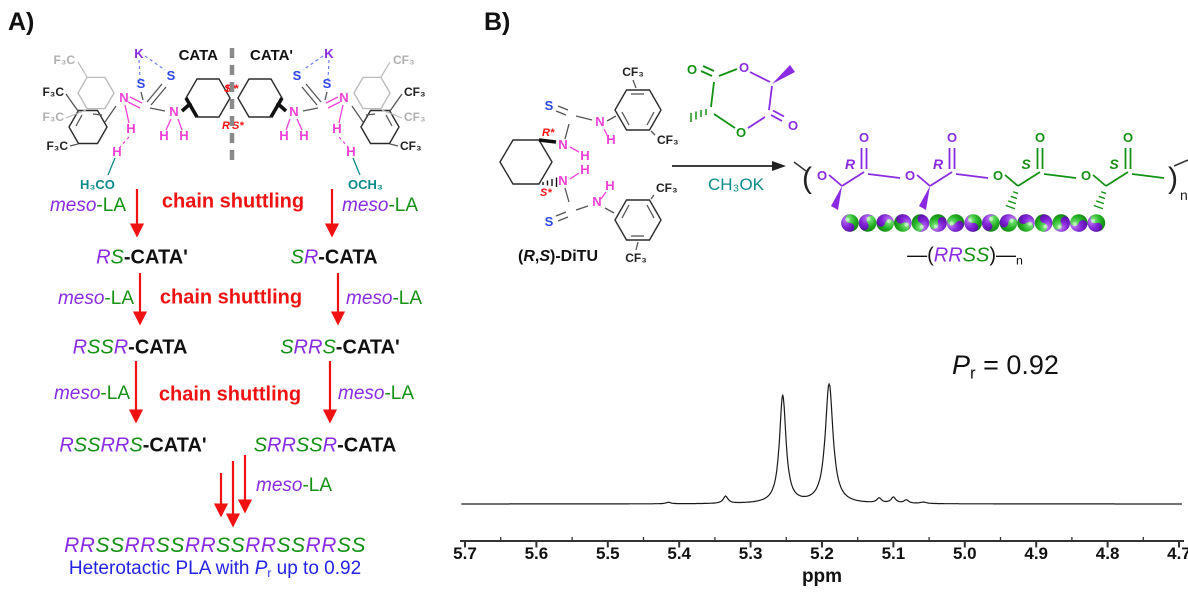 This screenshot has width=1188, height=595. I want to click on text-segment: -CATA', so click(155, 257).